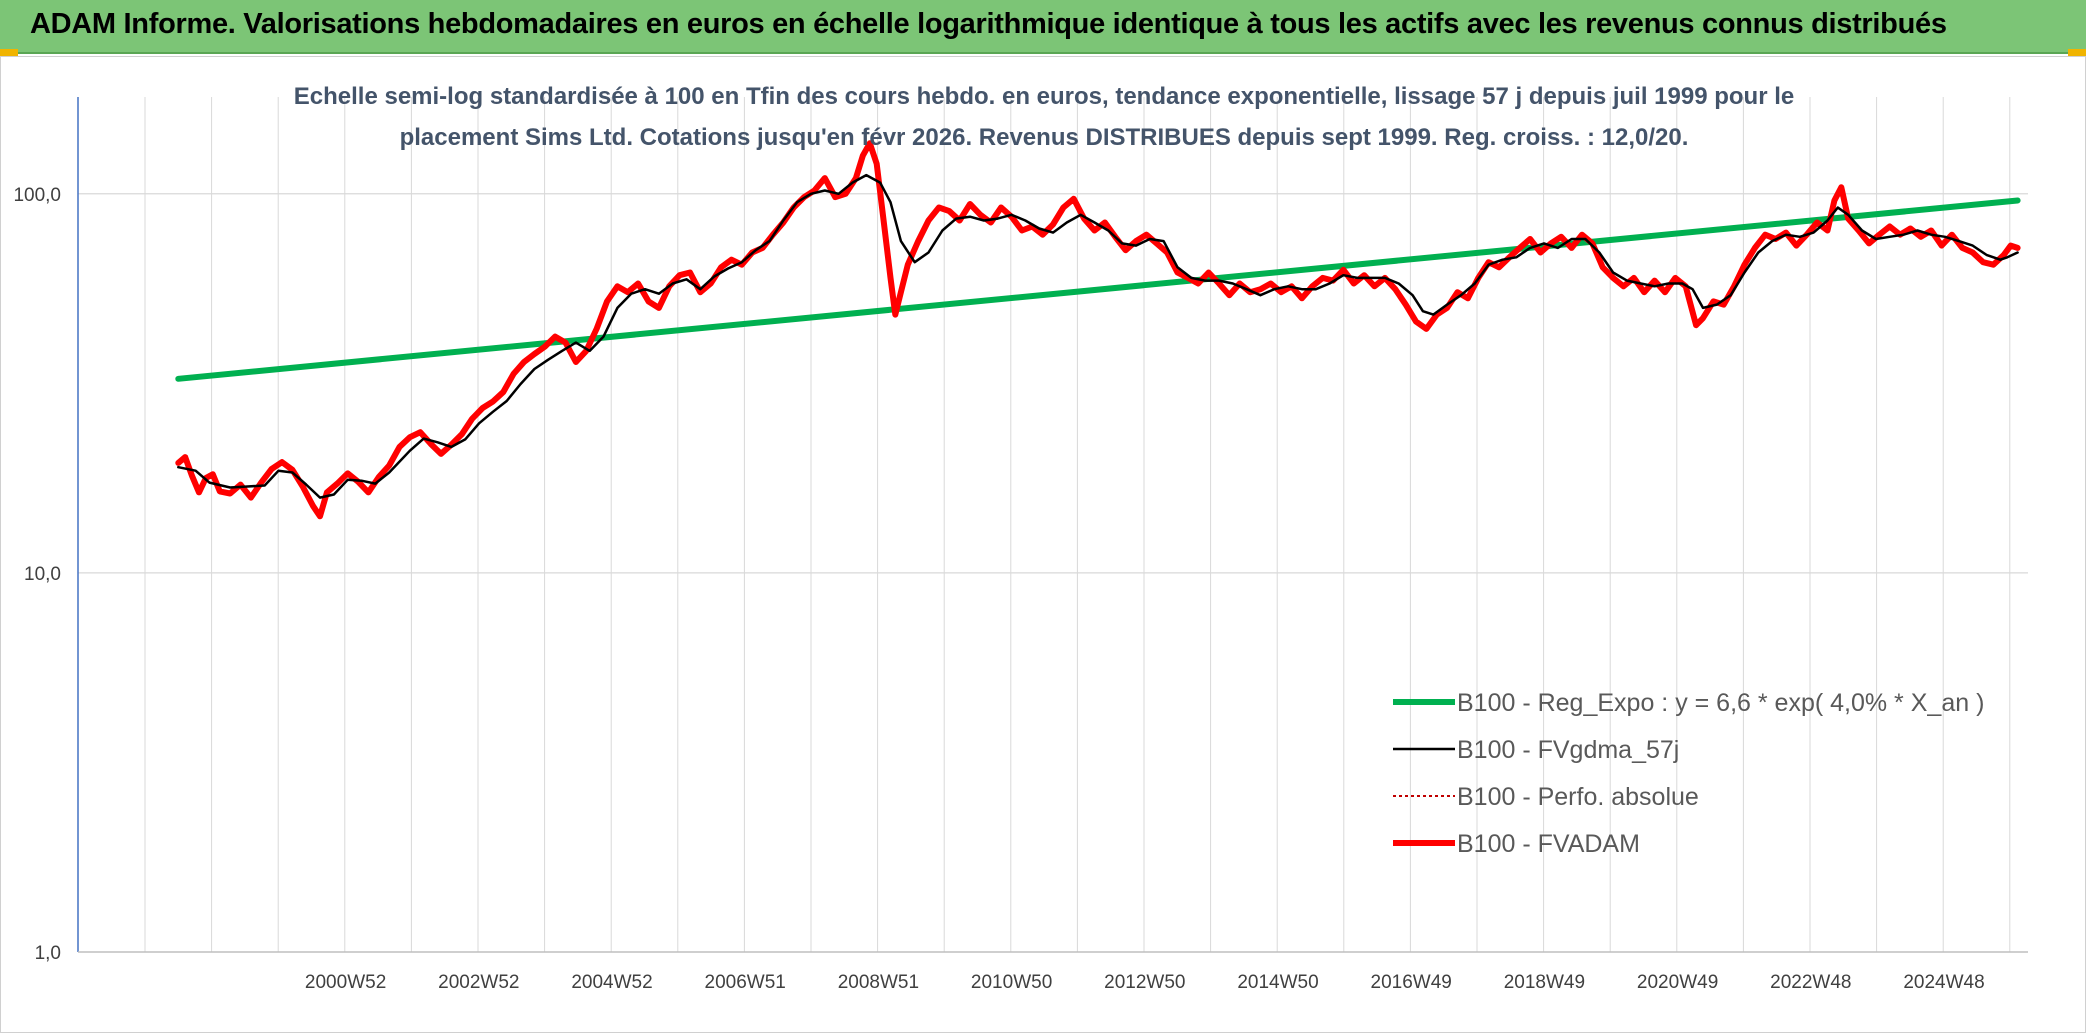 The height and width of the screenshot is (1033, 2086). I want to click on x-tick-label: 2006W51, so click(745, 982).